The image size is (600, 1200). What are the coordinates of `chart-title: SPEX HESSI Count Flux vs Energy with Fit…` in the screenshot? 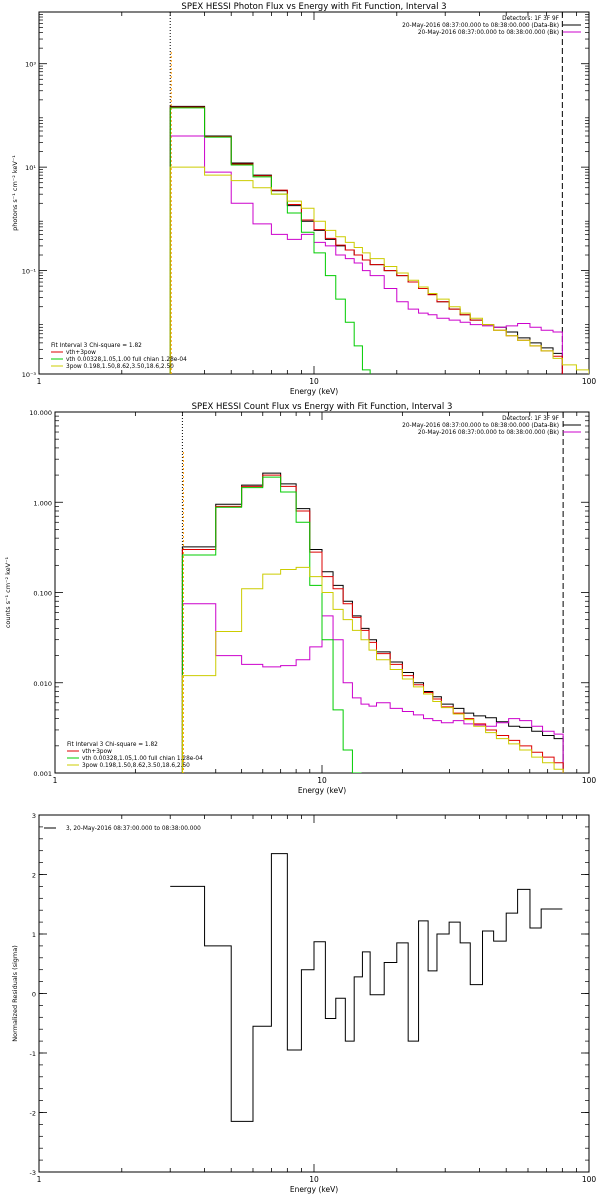 It's located at (322, 407).